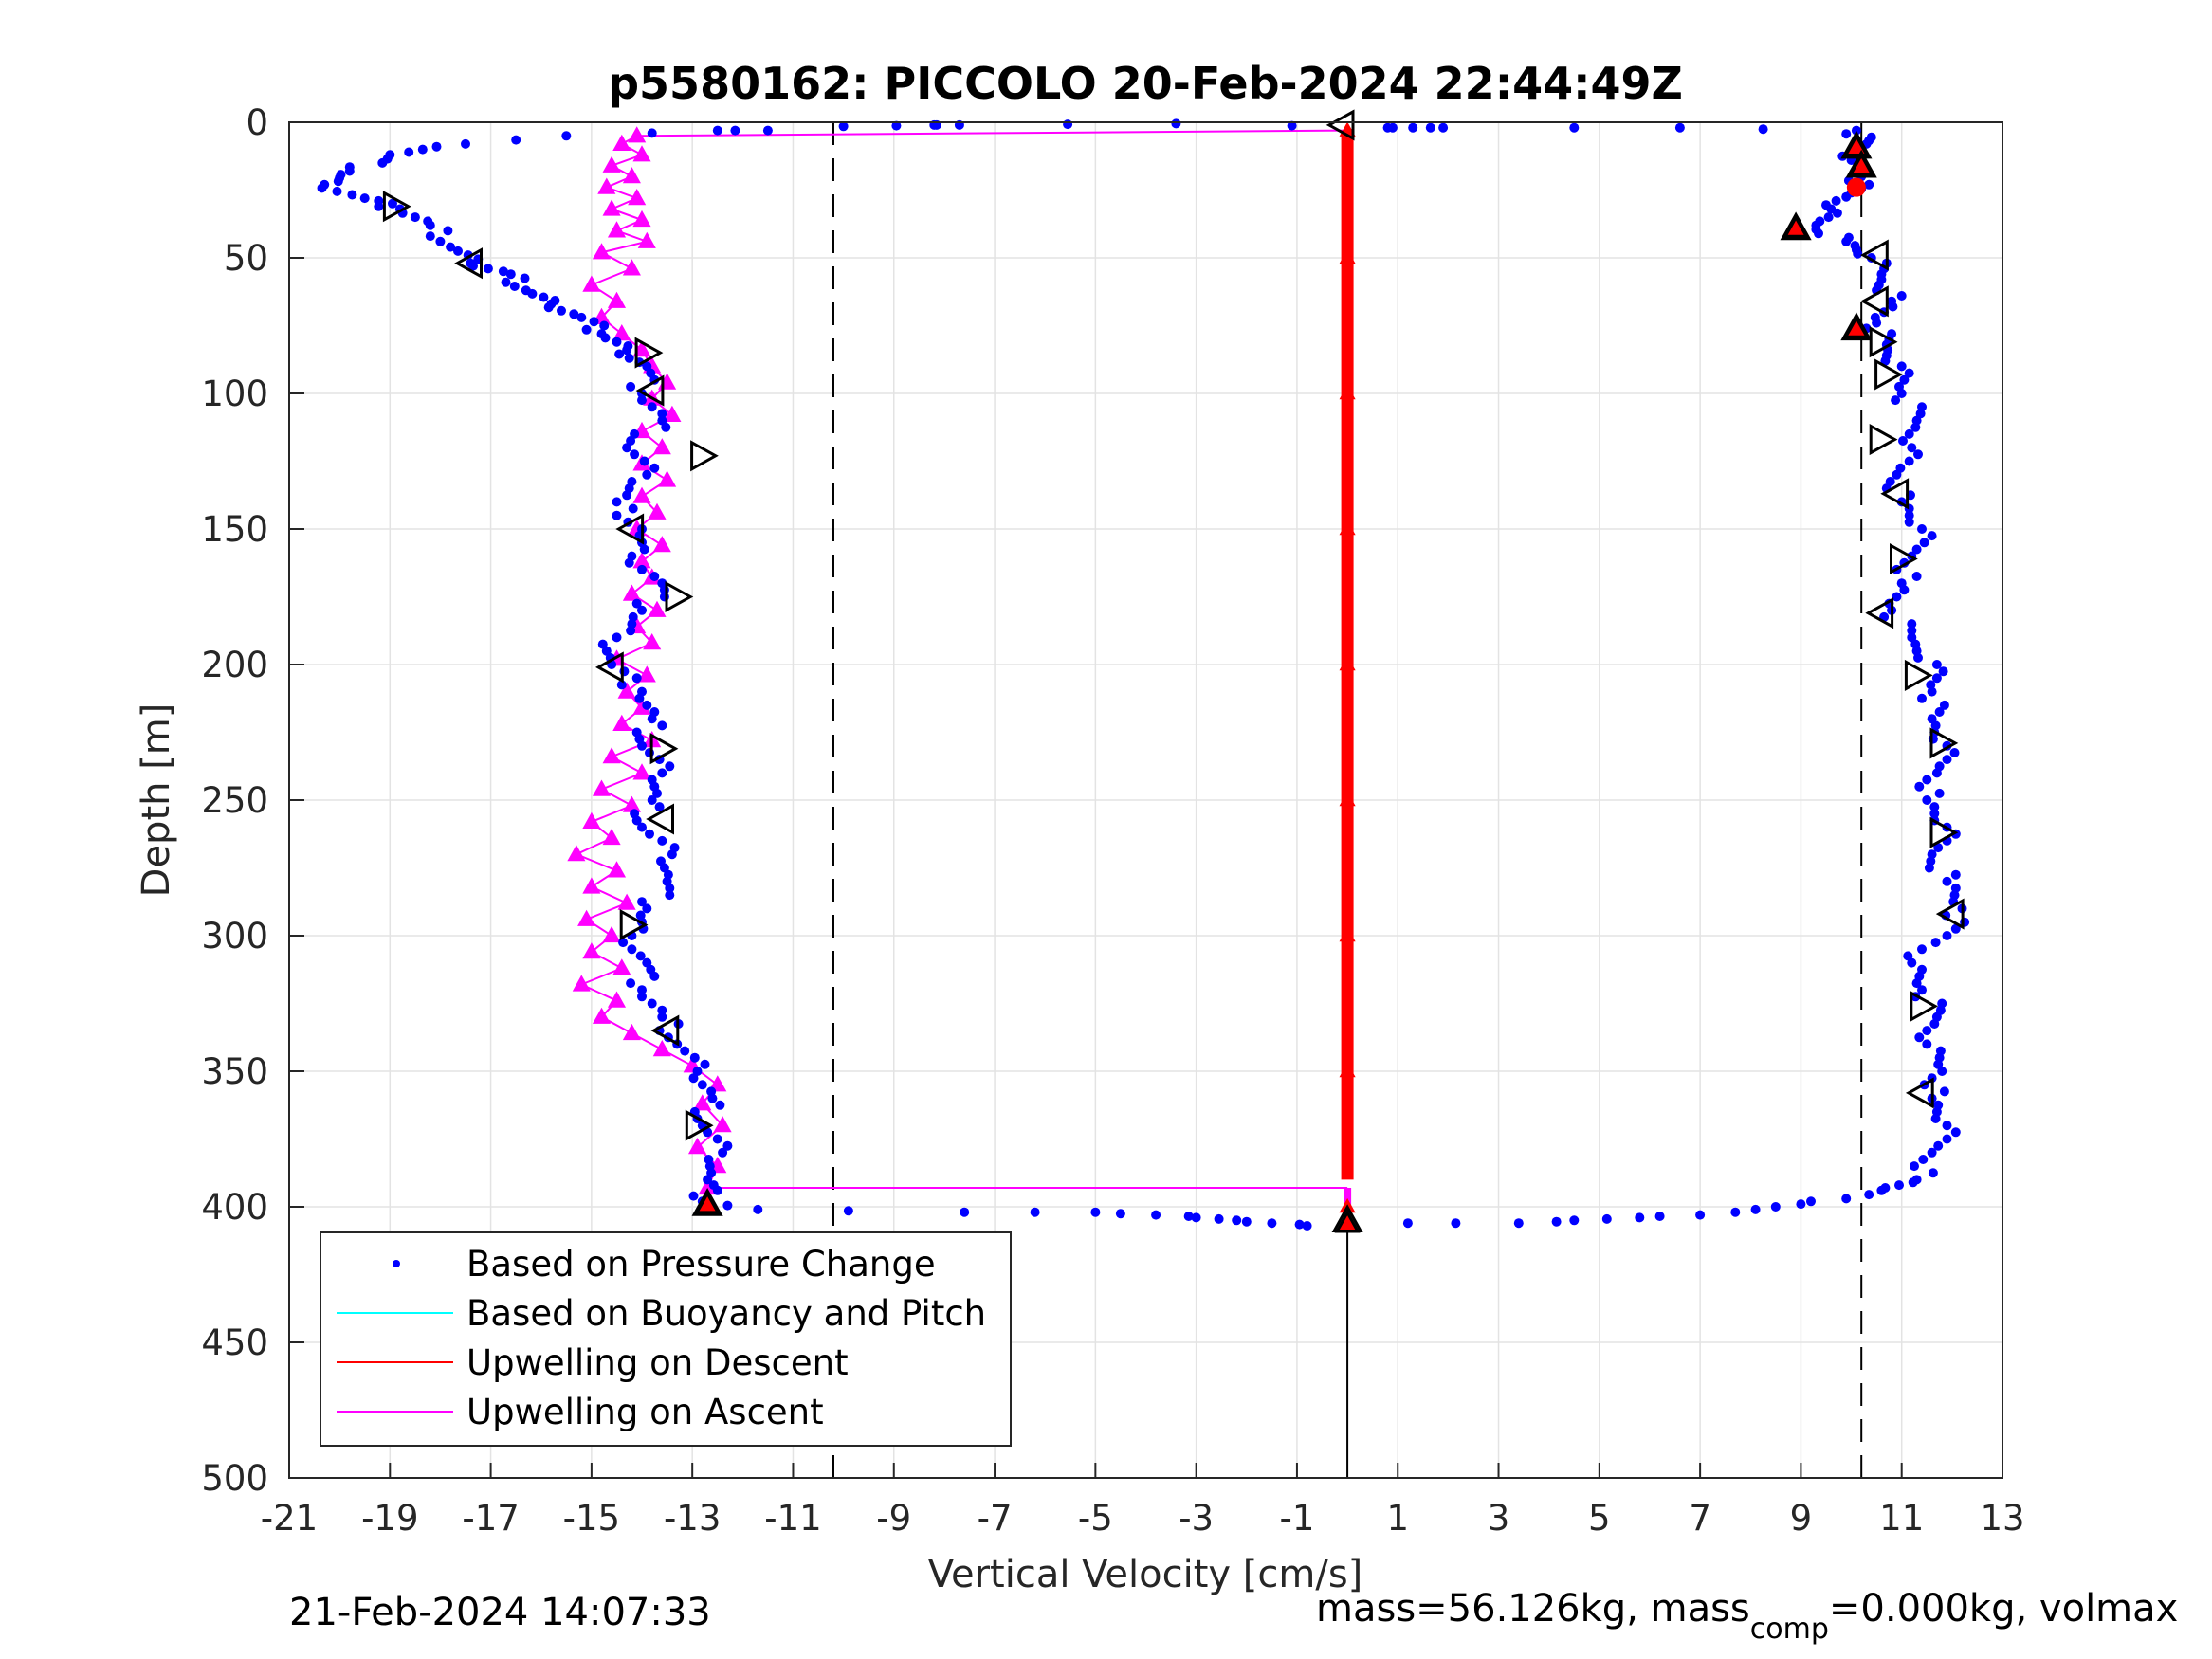 This screenshot has height=1659, width=2212. I want to click on x-tick-label: -15, so click(591, 1518).